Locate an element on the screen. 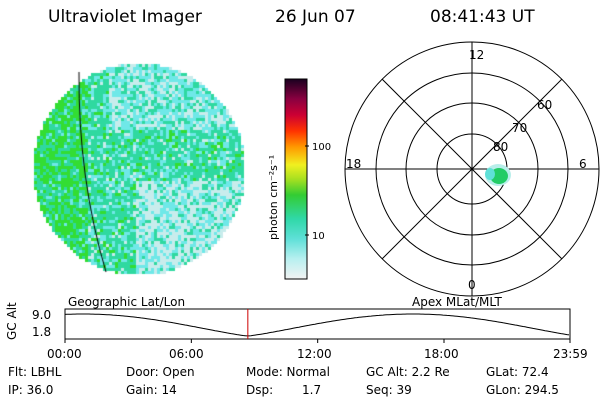 The image size is (600, 400). time-text: 08:41:43 UT is located at coordinates (482, 17).